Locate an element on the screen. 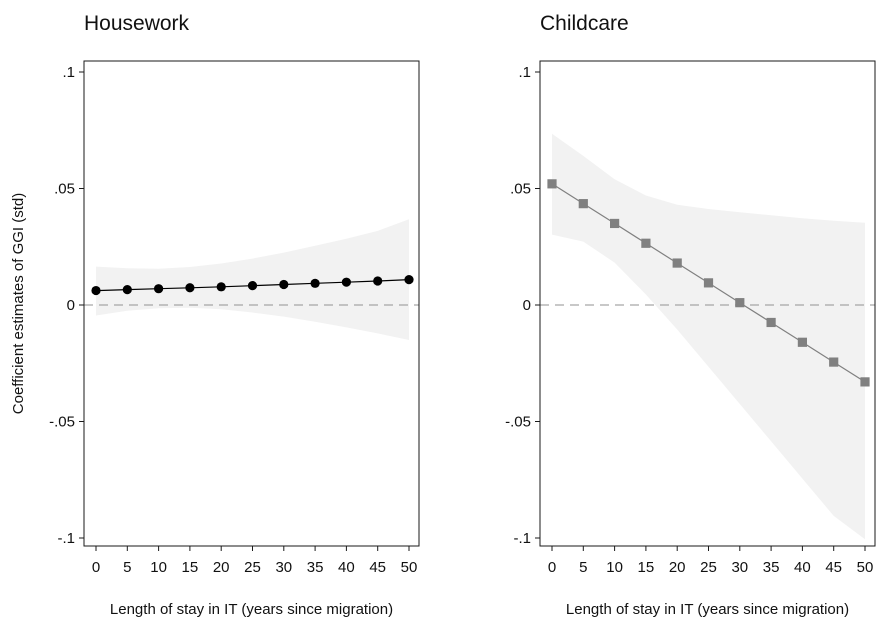 This screenshot has height=627, width=880. panel-title: Childcare is located at coordinates (584, 23).